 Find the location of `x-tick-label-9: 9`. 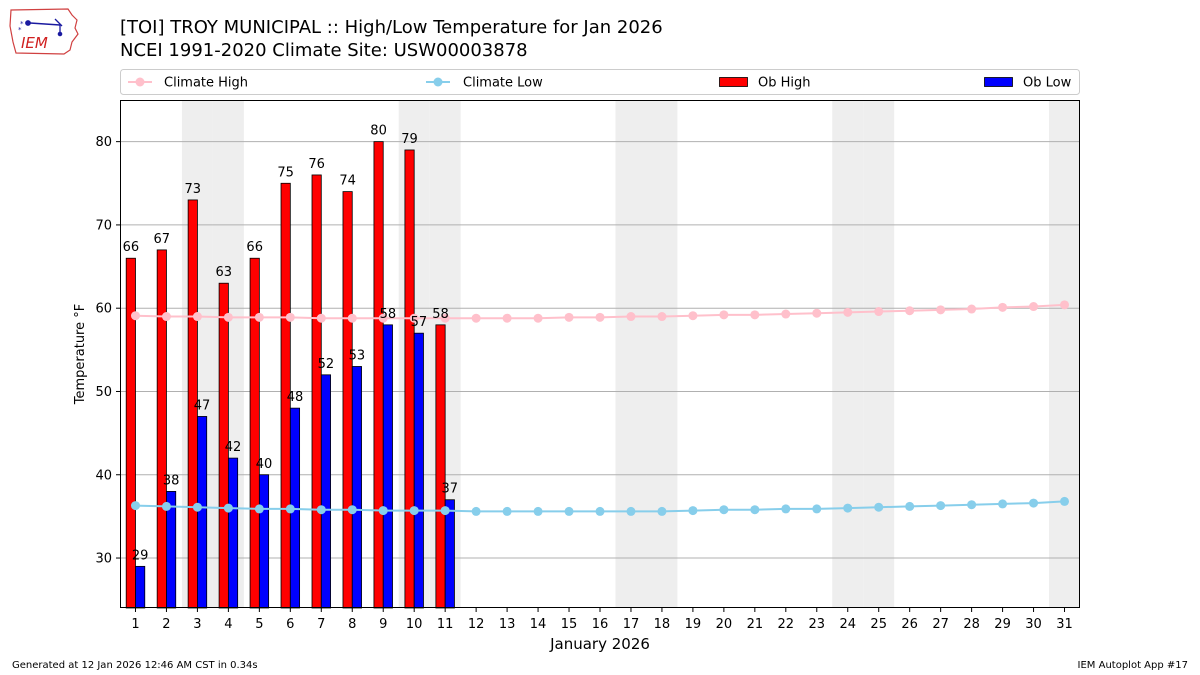

x-tick-label-9: 9 is located at coordinates (383, 624).